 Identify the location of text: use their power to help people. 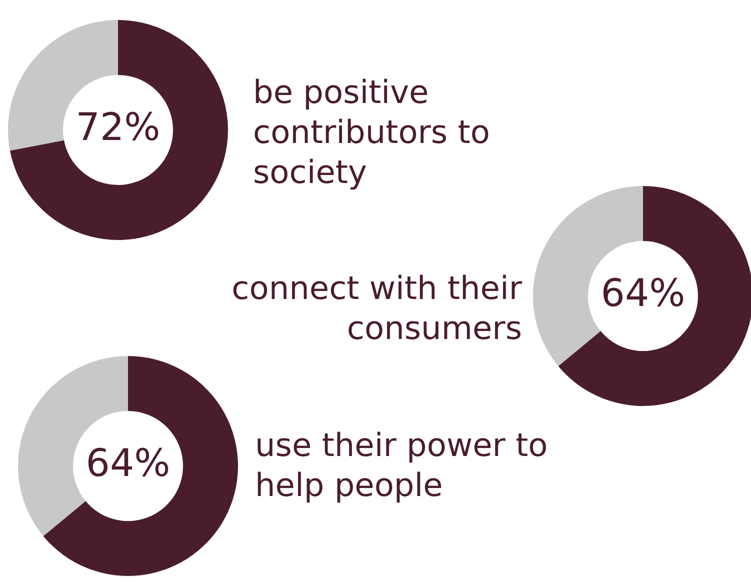
(402, 465).